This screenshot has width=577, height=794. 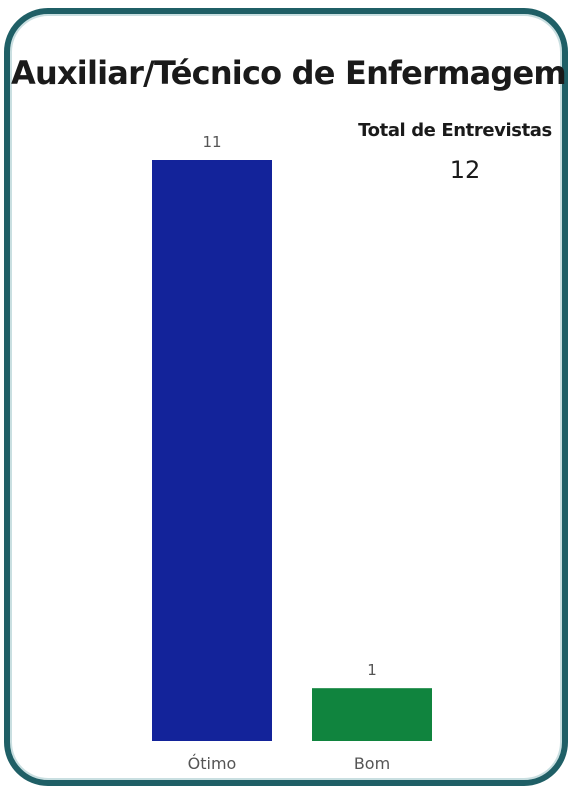 What do you see at coordinates (289, 73) in the screenshot?
I see `chart-title: Auxiliar/Técnico de Enfermagem` at bounding box center [289, 73].